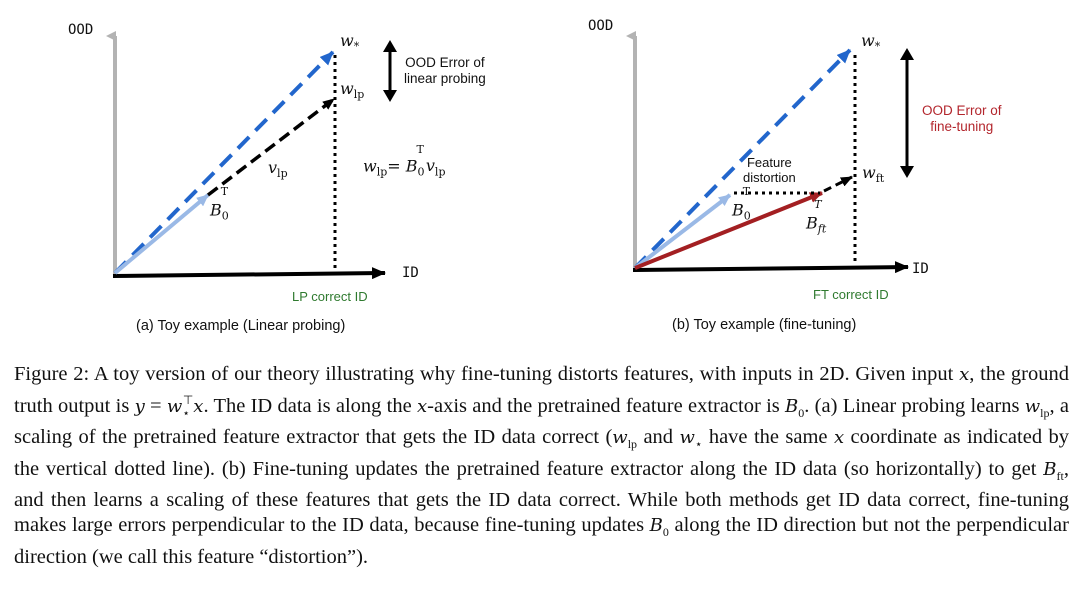 This screenshot has width=1080, height=610. I want to click on lp-correct-id-label: LP correct ID, so click(330, 296).